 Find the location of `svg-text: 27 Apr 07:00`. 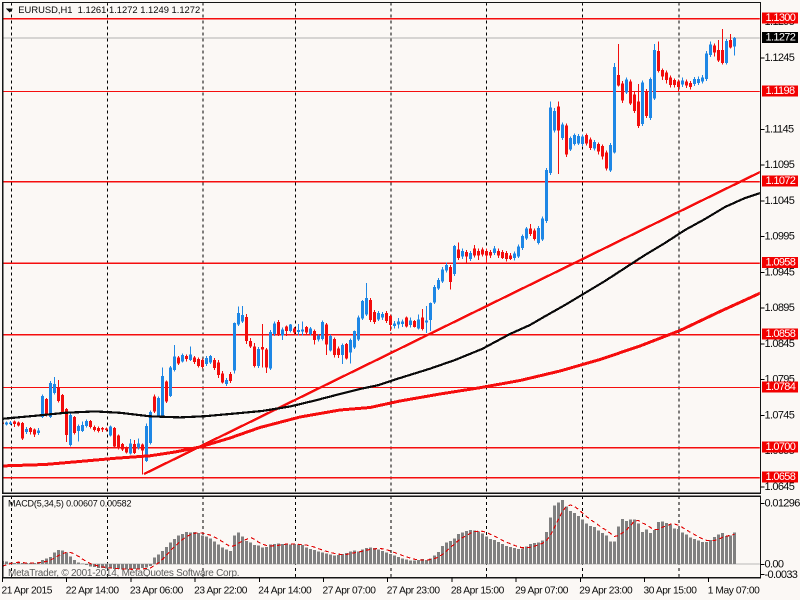

svg-text: 27 Apr 07:00 is located at coordinates (350, 591).